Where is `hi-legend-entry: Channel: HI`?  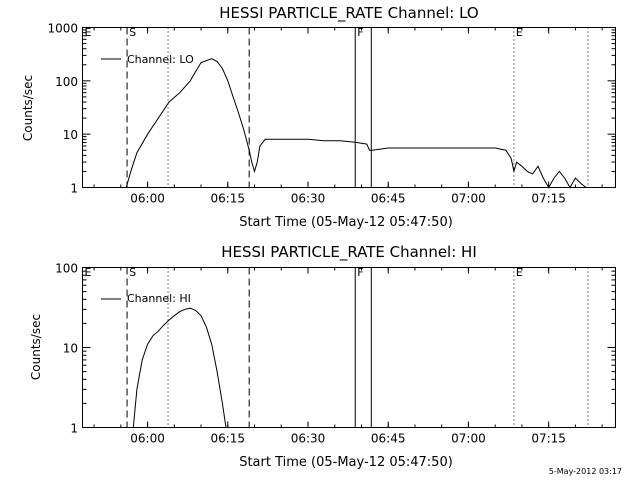
hi-legend-entry: Channel: HI is located at coordinates (159, 298).